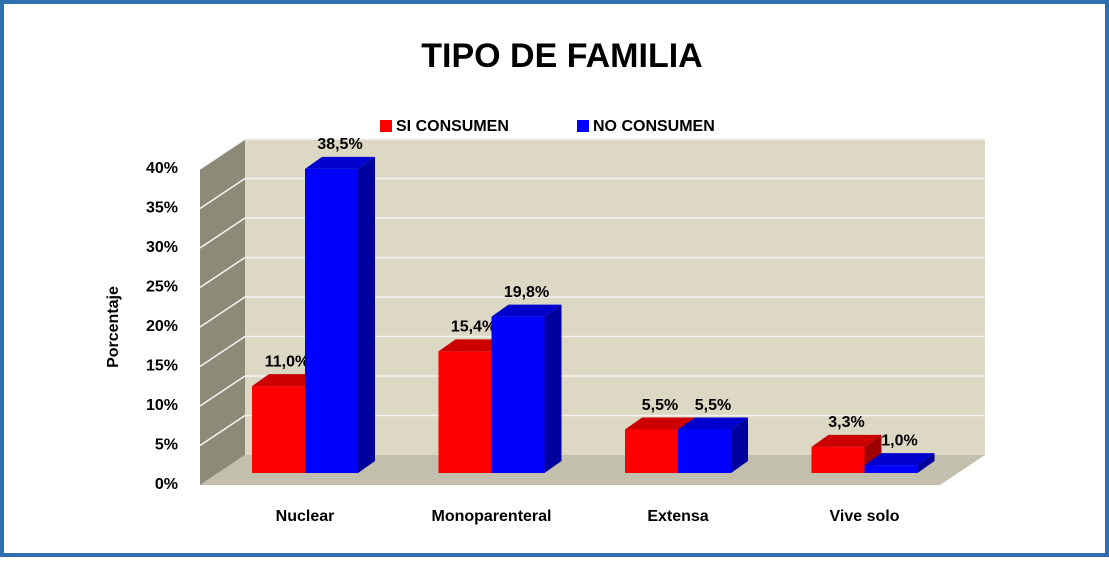 The width and height of the screenshot is (1109, 562). Describe the element at coordinates (162, 247) in the screenshot. I see `y-tick-label: 30%` at that location.